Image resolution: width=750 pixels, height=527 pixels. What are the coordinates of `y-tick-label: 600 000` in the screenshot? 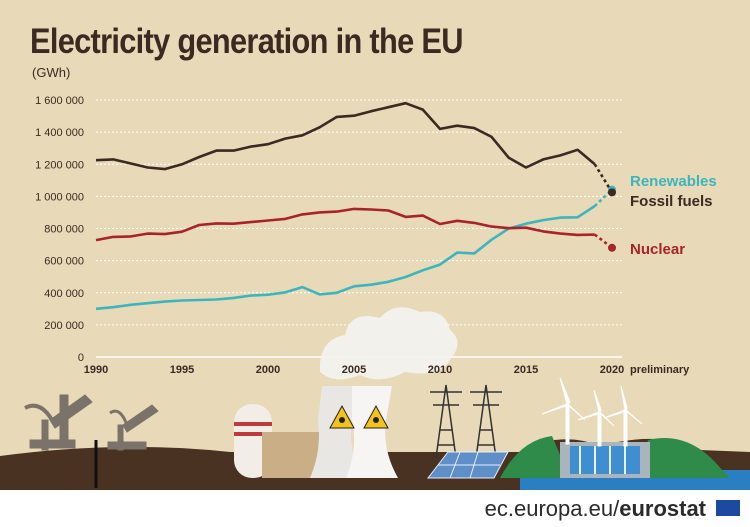 It's located at (64, 262).